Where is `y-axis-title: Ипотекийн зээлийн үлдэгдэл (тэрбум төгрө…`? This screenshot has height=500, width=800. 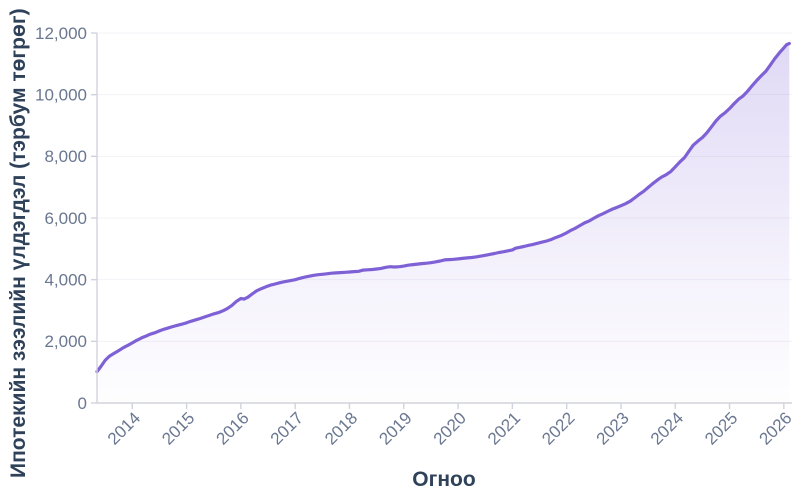
y-axis-title: Ипотекийн зээлийн үлдэгдэл (тэрбум төгрө… is located at coordinates (18, 243).